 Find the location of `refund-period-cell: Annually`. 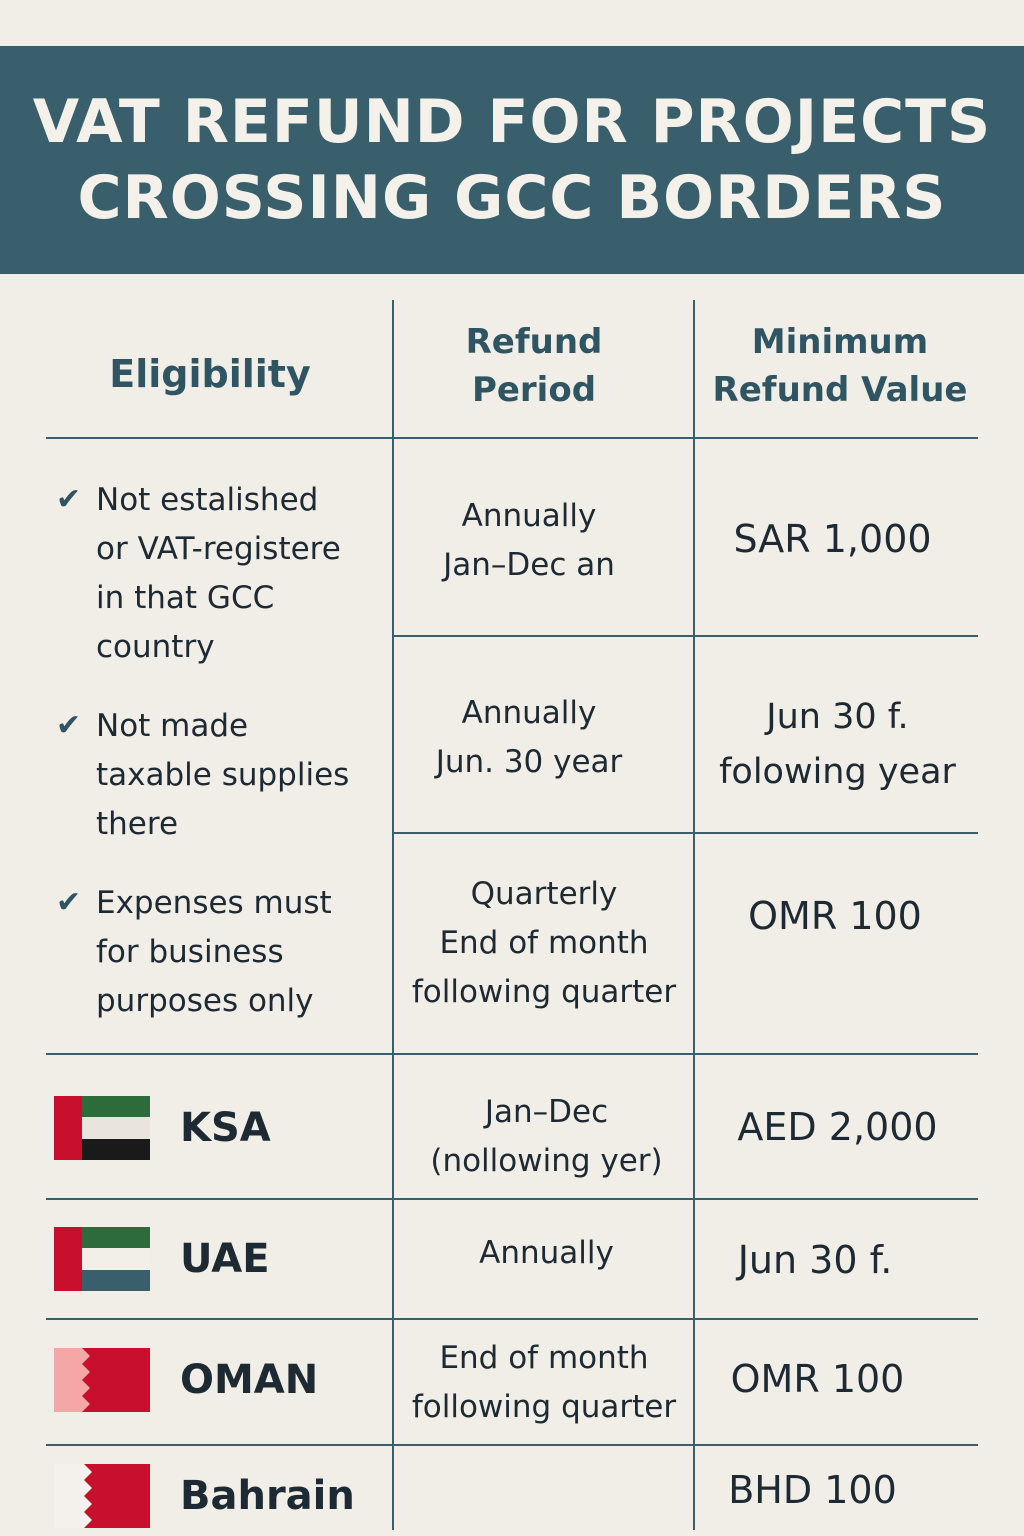

refund-period-cell: Annually is located at coordinates (546, 1253).